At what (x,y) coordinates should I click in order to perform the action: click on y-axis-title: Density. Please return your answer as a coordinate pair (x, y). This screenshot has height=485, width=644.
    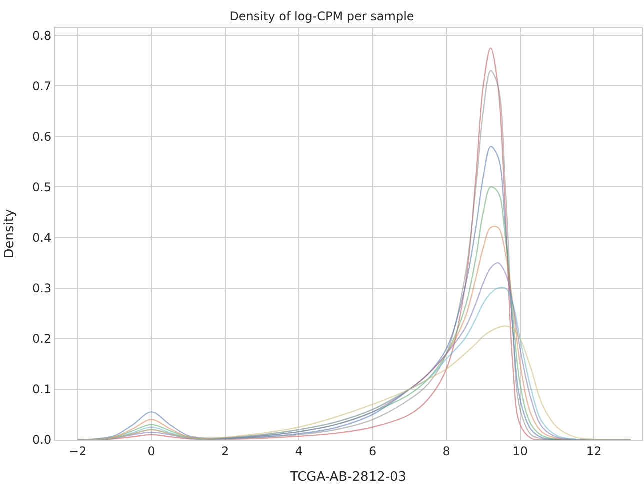
    Looking at the image, I should click on (10, 233).